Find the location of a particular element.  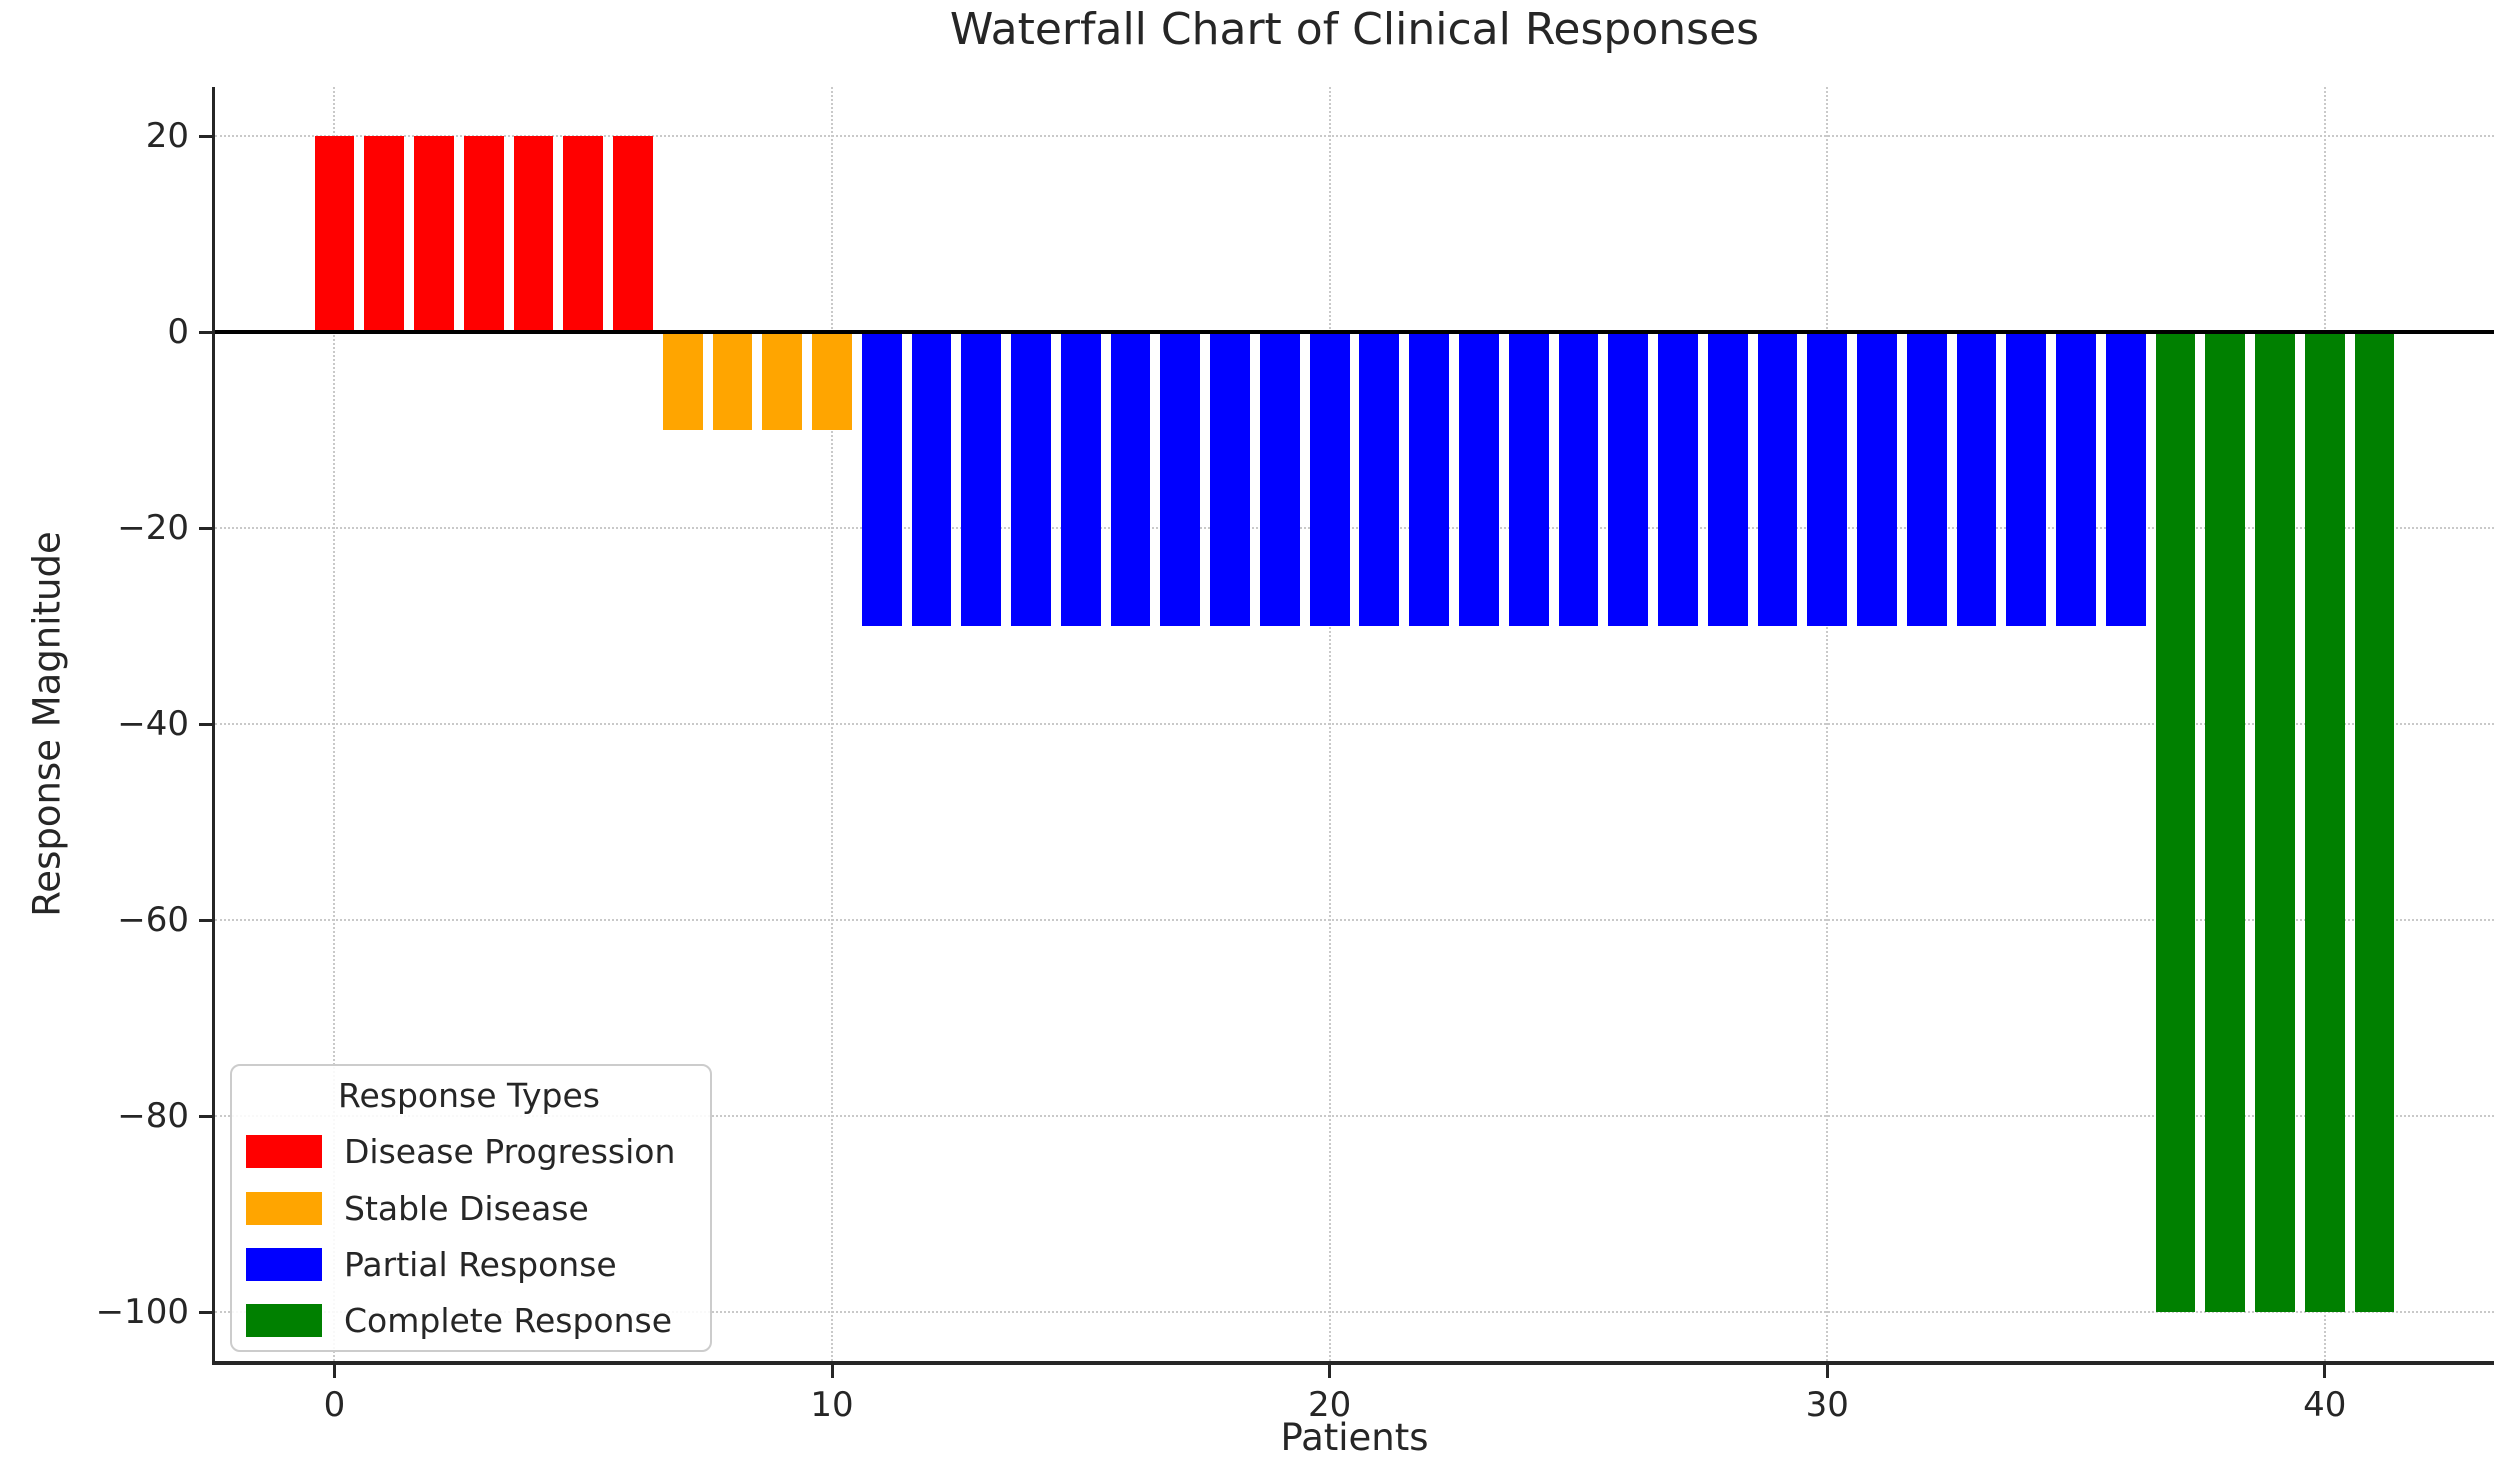

legend-swatch-complete-response is located at coordinates (284, 1320).